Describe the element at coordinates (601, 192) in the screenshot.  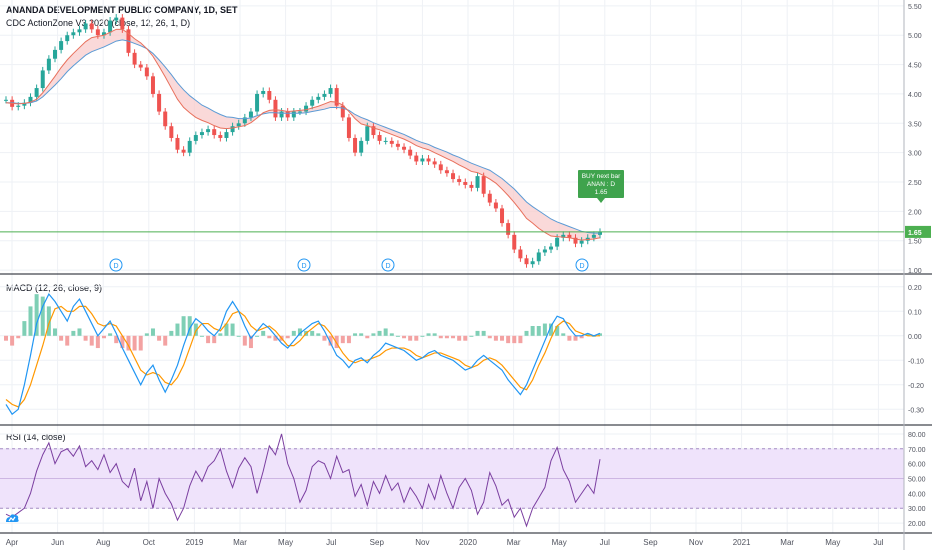
I see `buy-signal-text: 1.65` at that location.